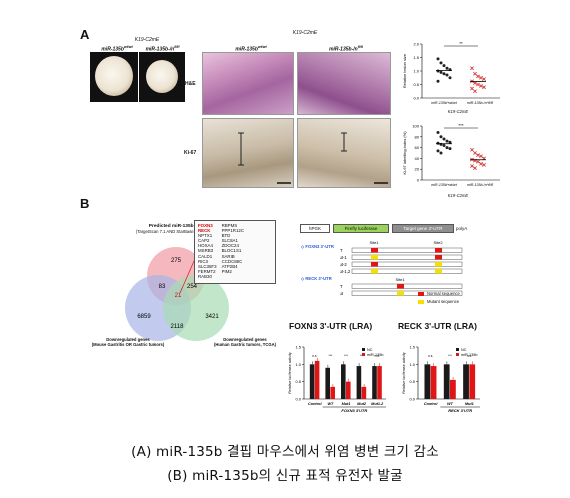  What do you see at coordinates (204, 231) in the screenshot?
I see `gene-name: RECK` at bounding box center [204, 231].